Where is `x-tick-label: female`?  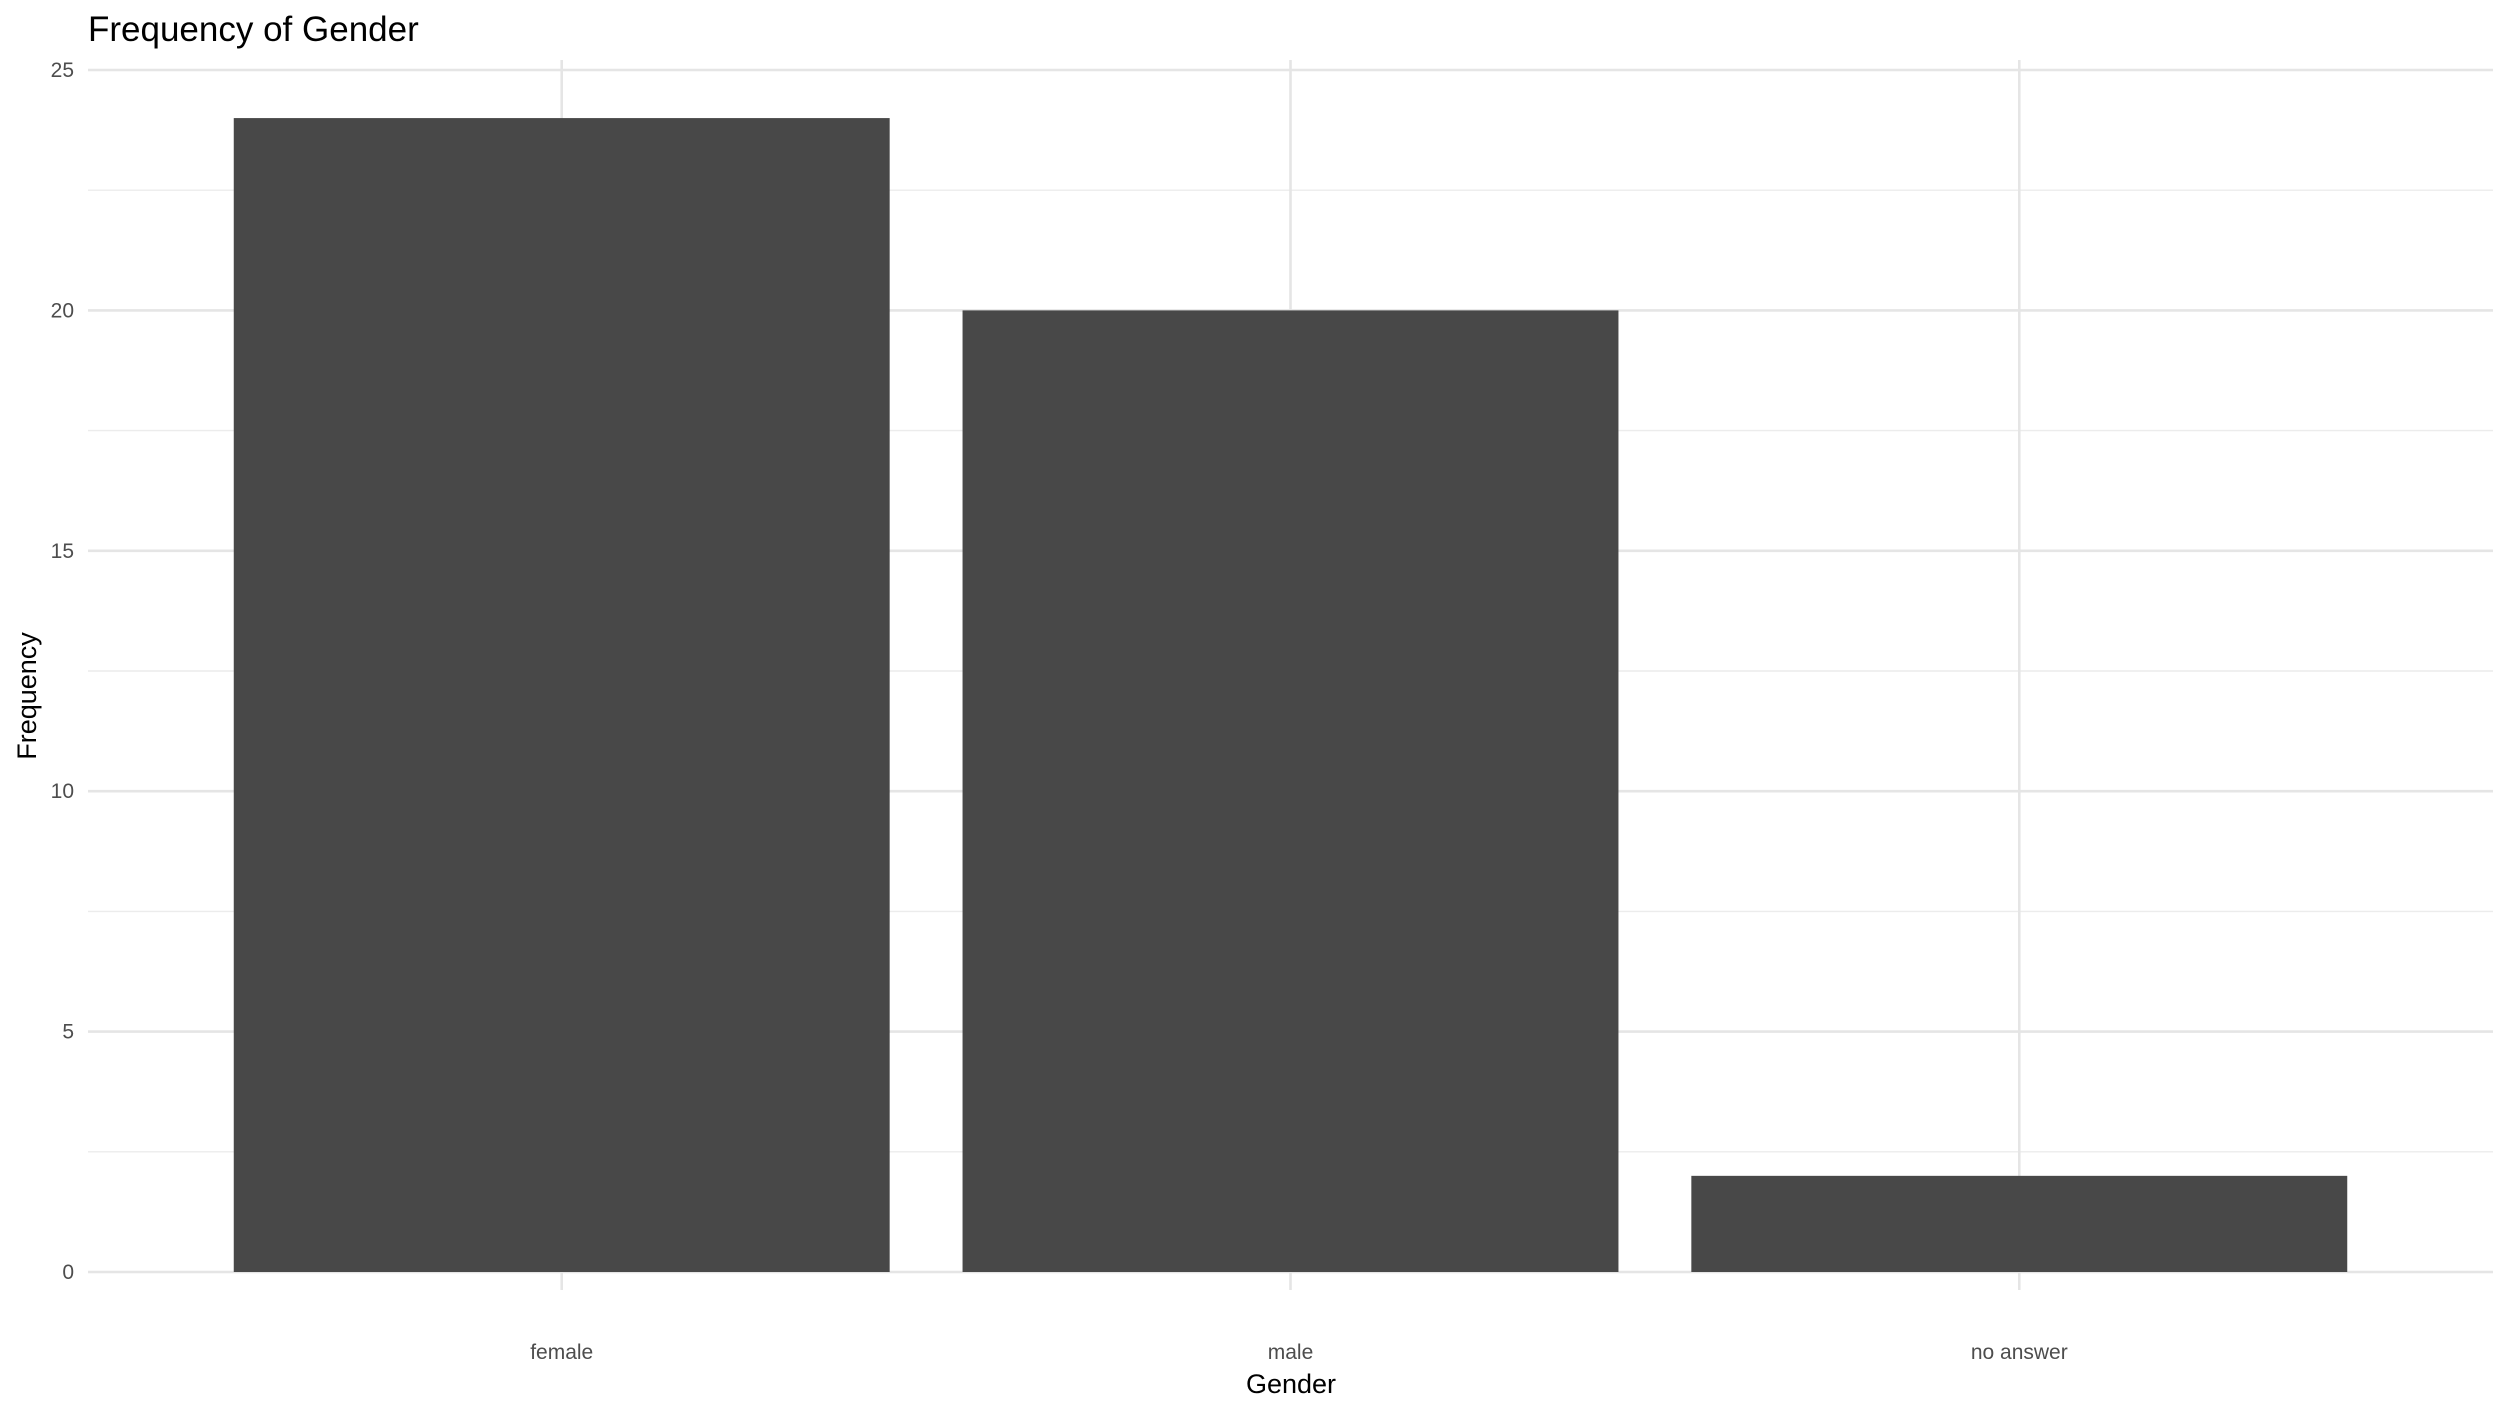
x-tick-label: female is located at coordinates (561, 1352).